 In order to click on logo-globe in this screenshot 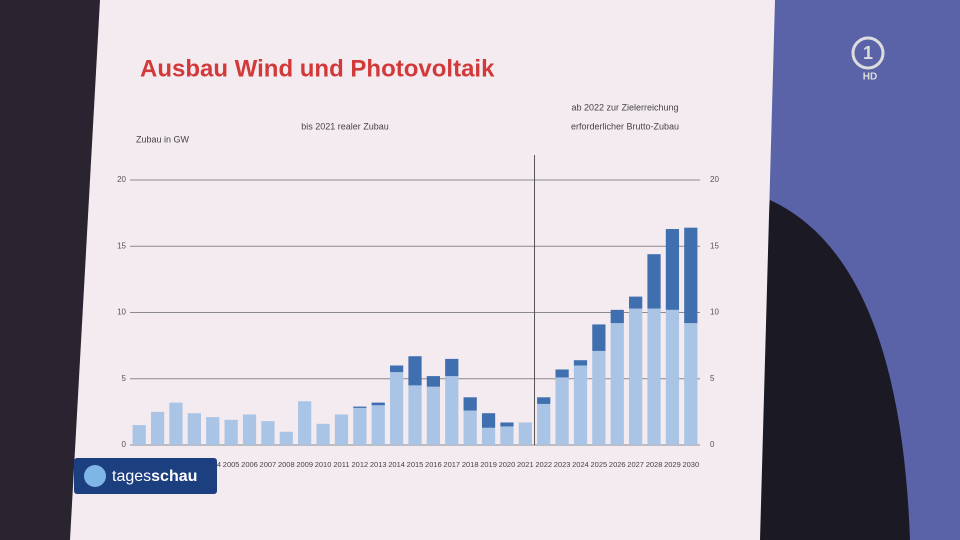, I will do `click(95, 476)`.